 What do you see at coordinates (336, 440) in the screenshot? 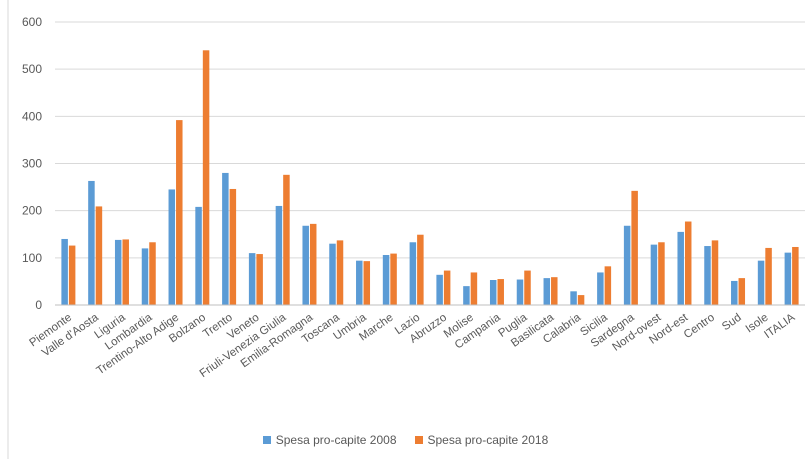
I see `legend-label-2008: Spesa pro-capite 2008` at bounding box center [336, 440].